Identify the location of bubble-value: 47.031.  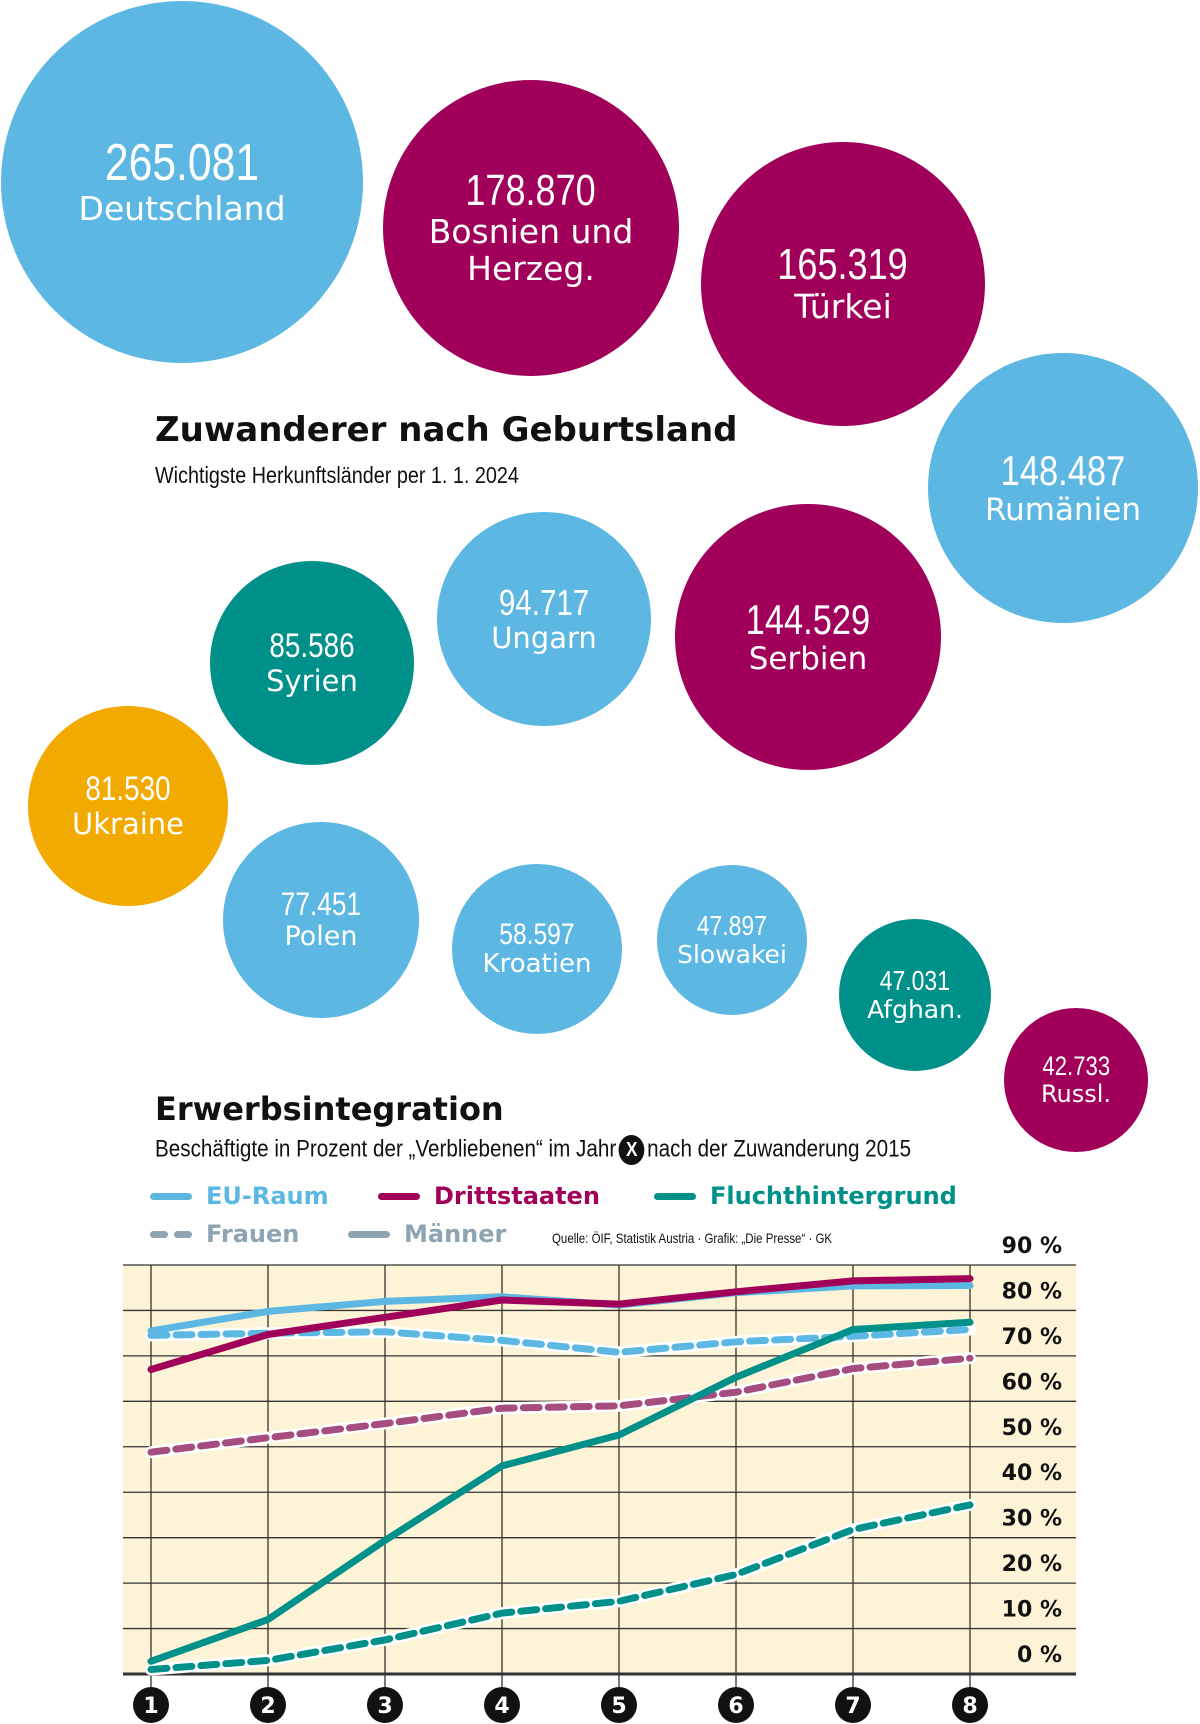
(915, 981).